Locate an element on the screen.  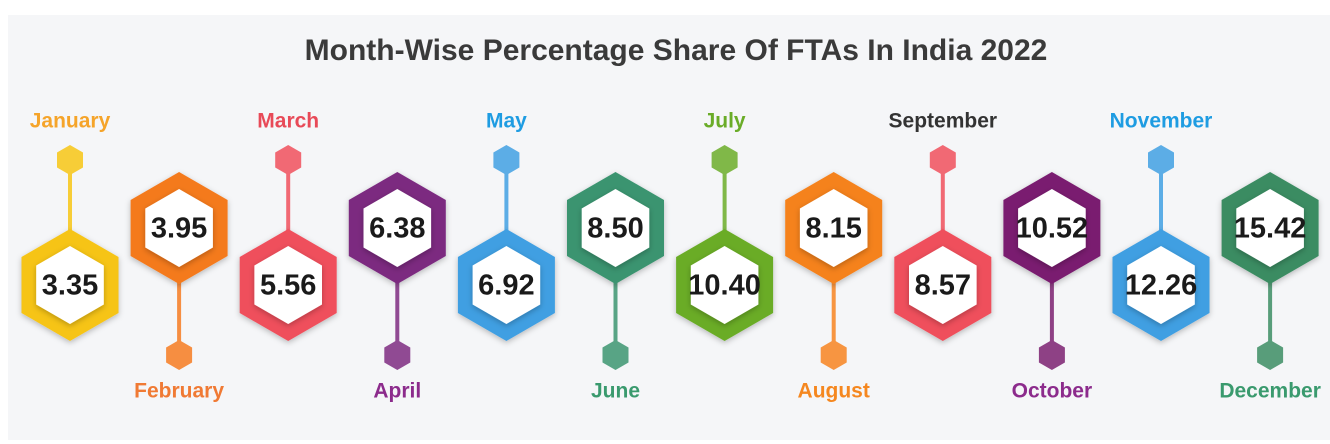
month-label: October is located at coordinates (1052, 391).